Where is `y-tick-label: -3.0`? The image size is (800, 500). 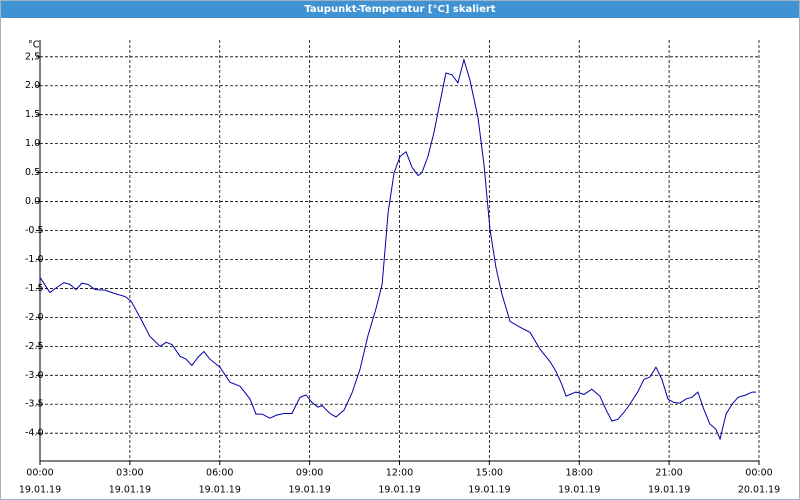 y-tick-label: -3.0 is located at coordinates (34, 375).